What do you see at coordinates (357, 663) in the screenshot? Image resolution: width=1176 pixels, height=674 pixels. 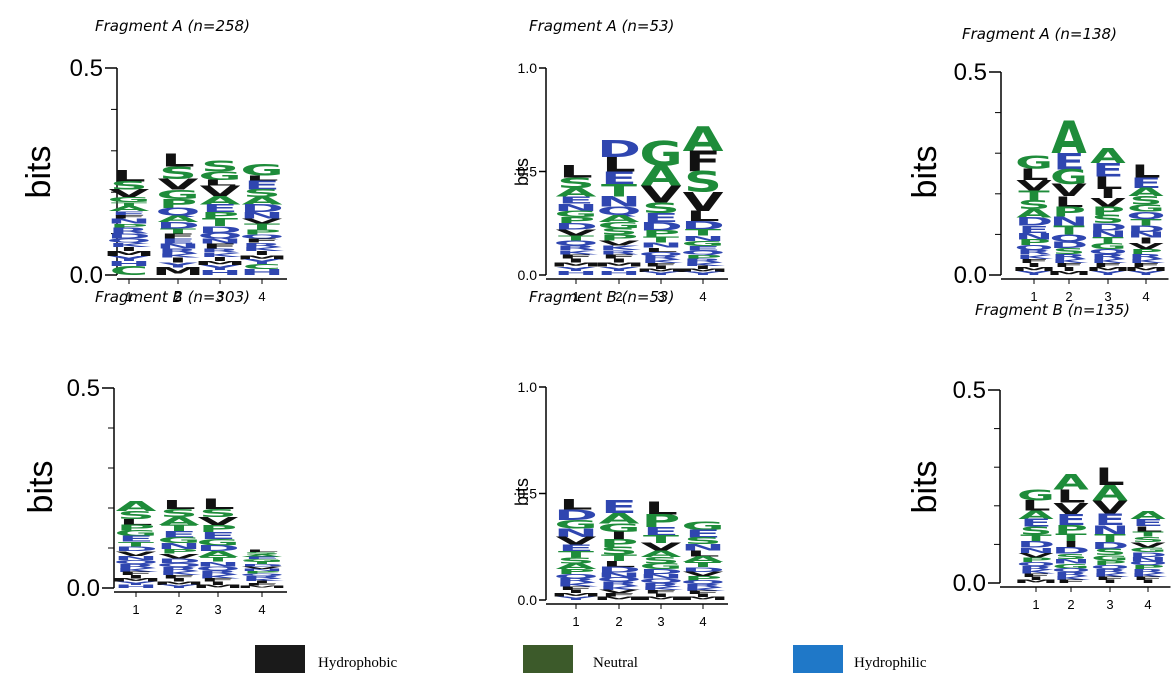 I see `legend-label-hydrophobic: Hydrophobic` at bounding box center [357, 663].